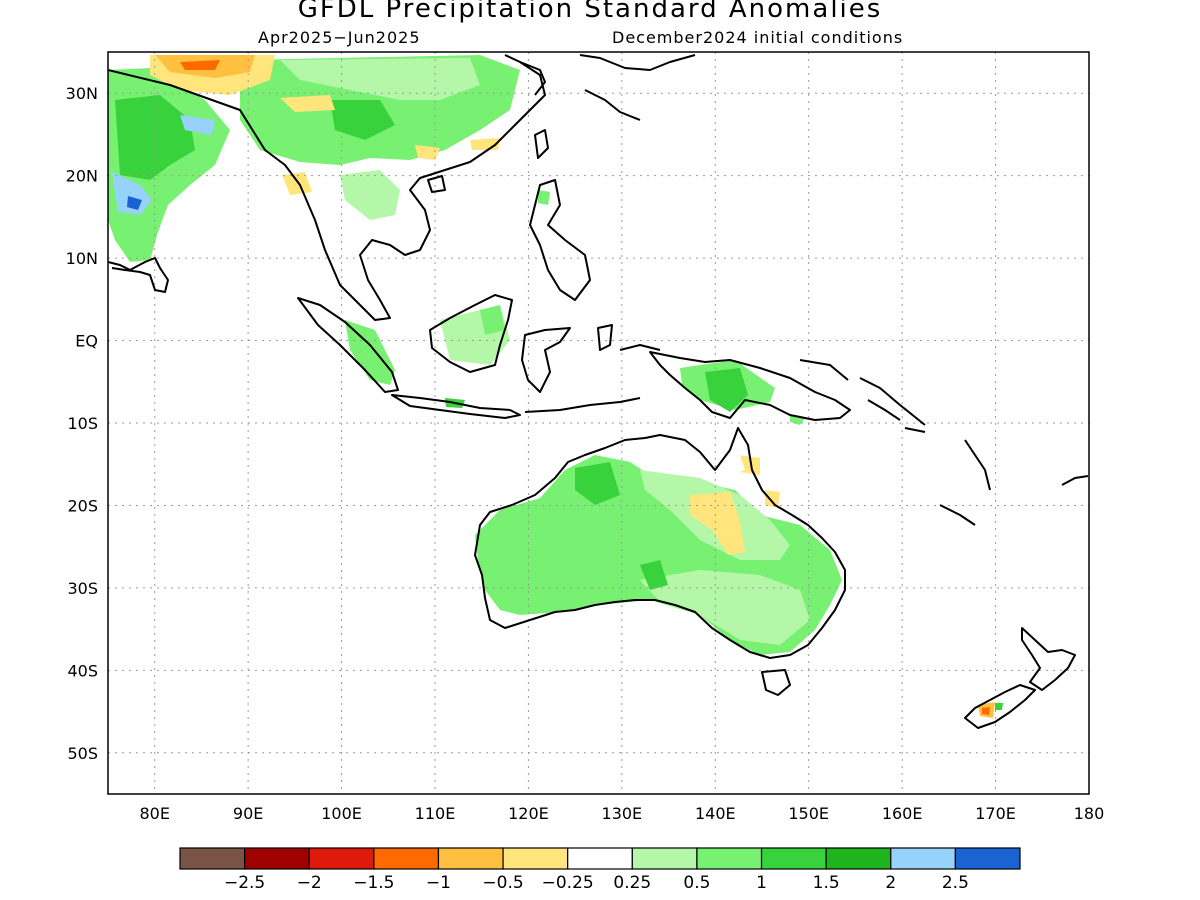 This screenshot has width=1200, height=900. Describe the element at coordinates (896, 416) in the screenshot. I see `coast-solomon` at that location.